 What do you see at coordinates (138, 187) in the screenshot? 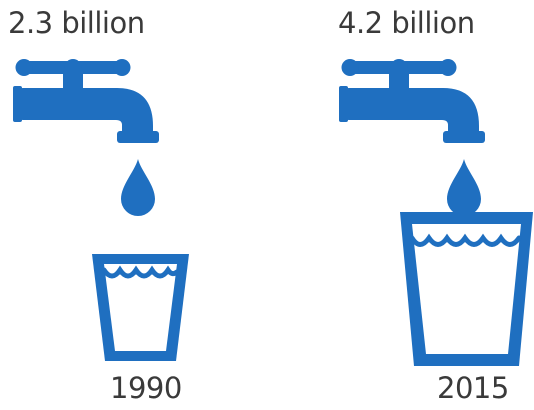
I see `water-drop-1990-icon` at bounding box center [138, 187].